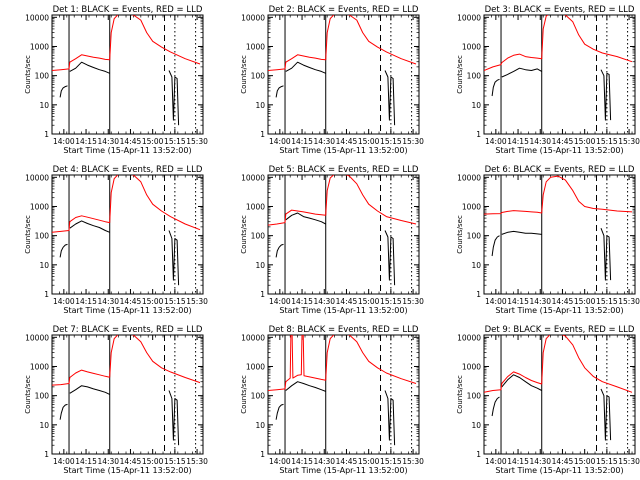 The height and width of the screenshot is (480, 640). I want to click on panel-title: Det 9: BLACK = Events, RED = LLD, so click(560, 330).